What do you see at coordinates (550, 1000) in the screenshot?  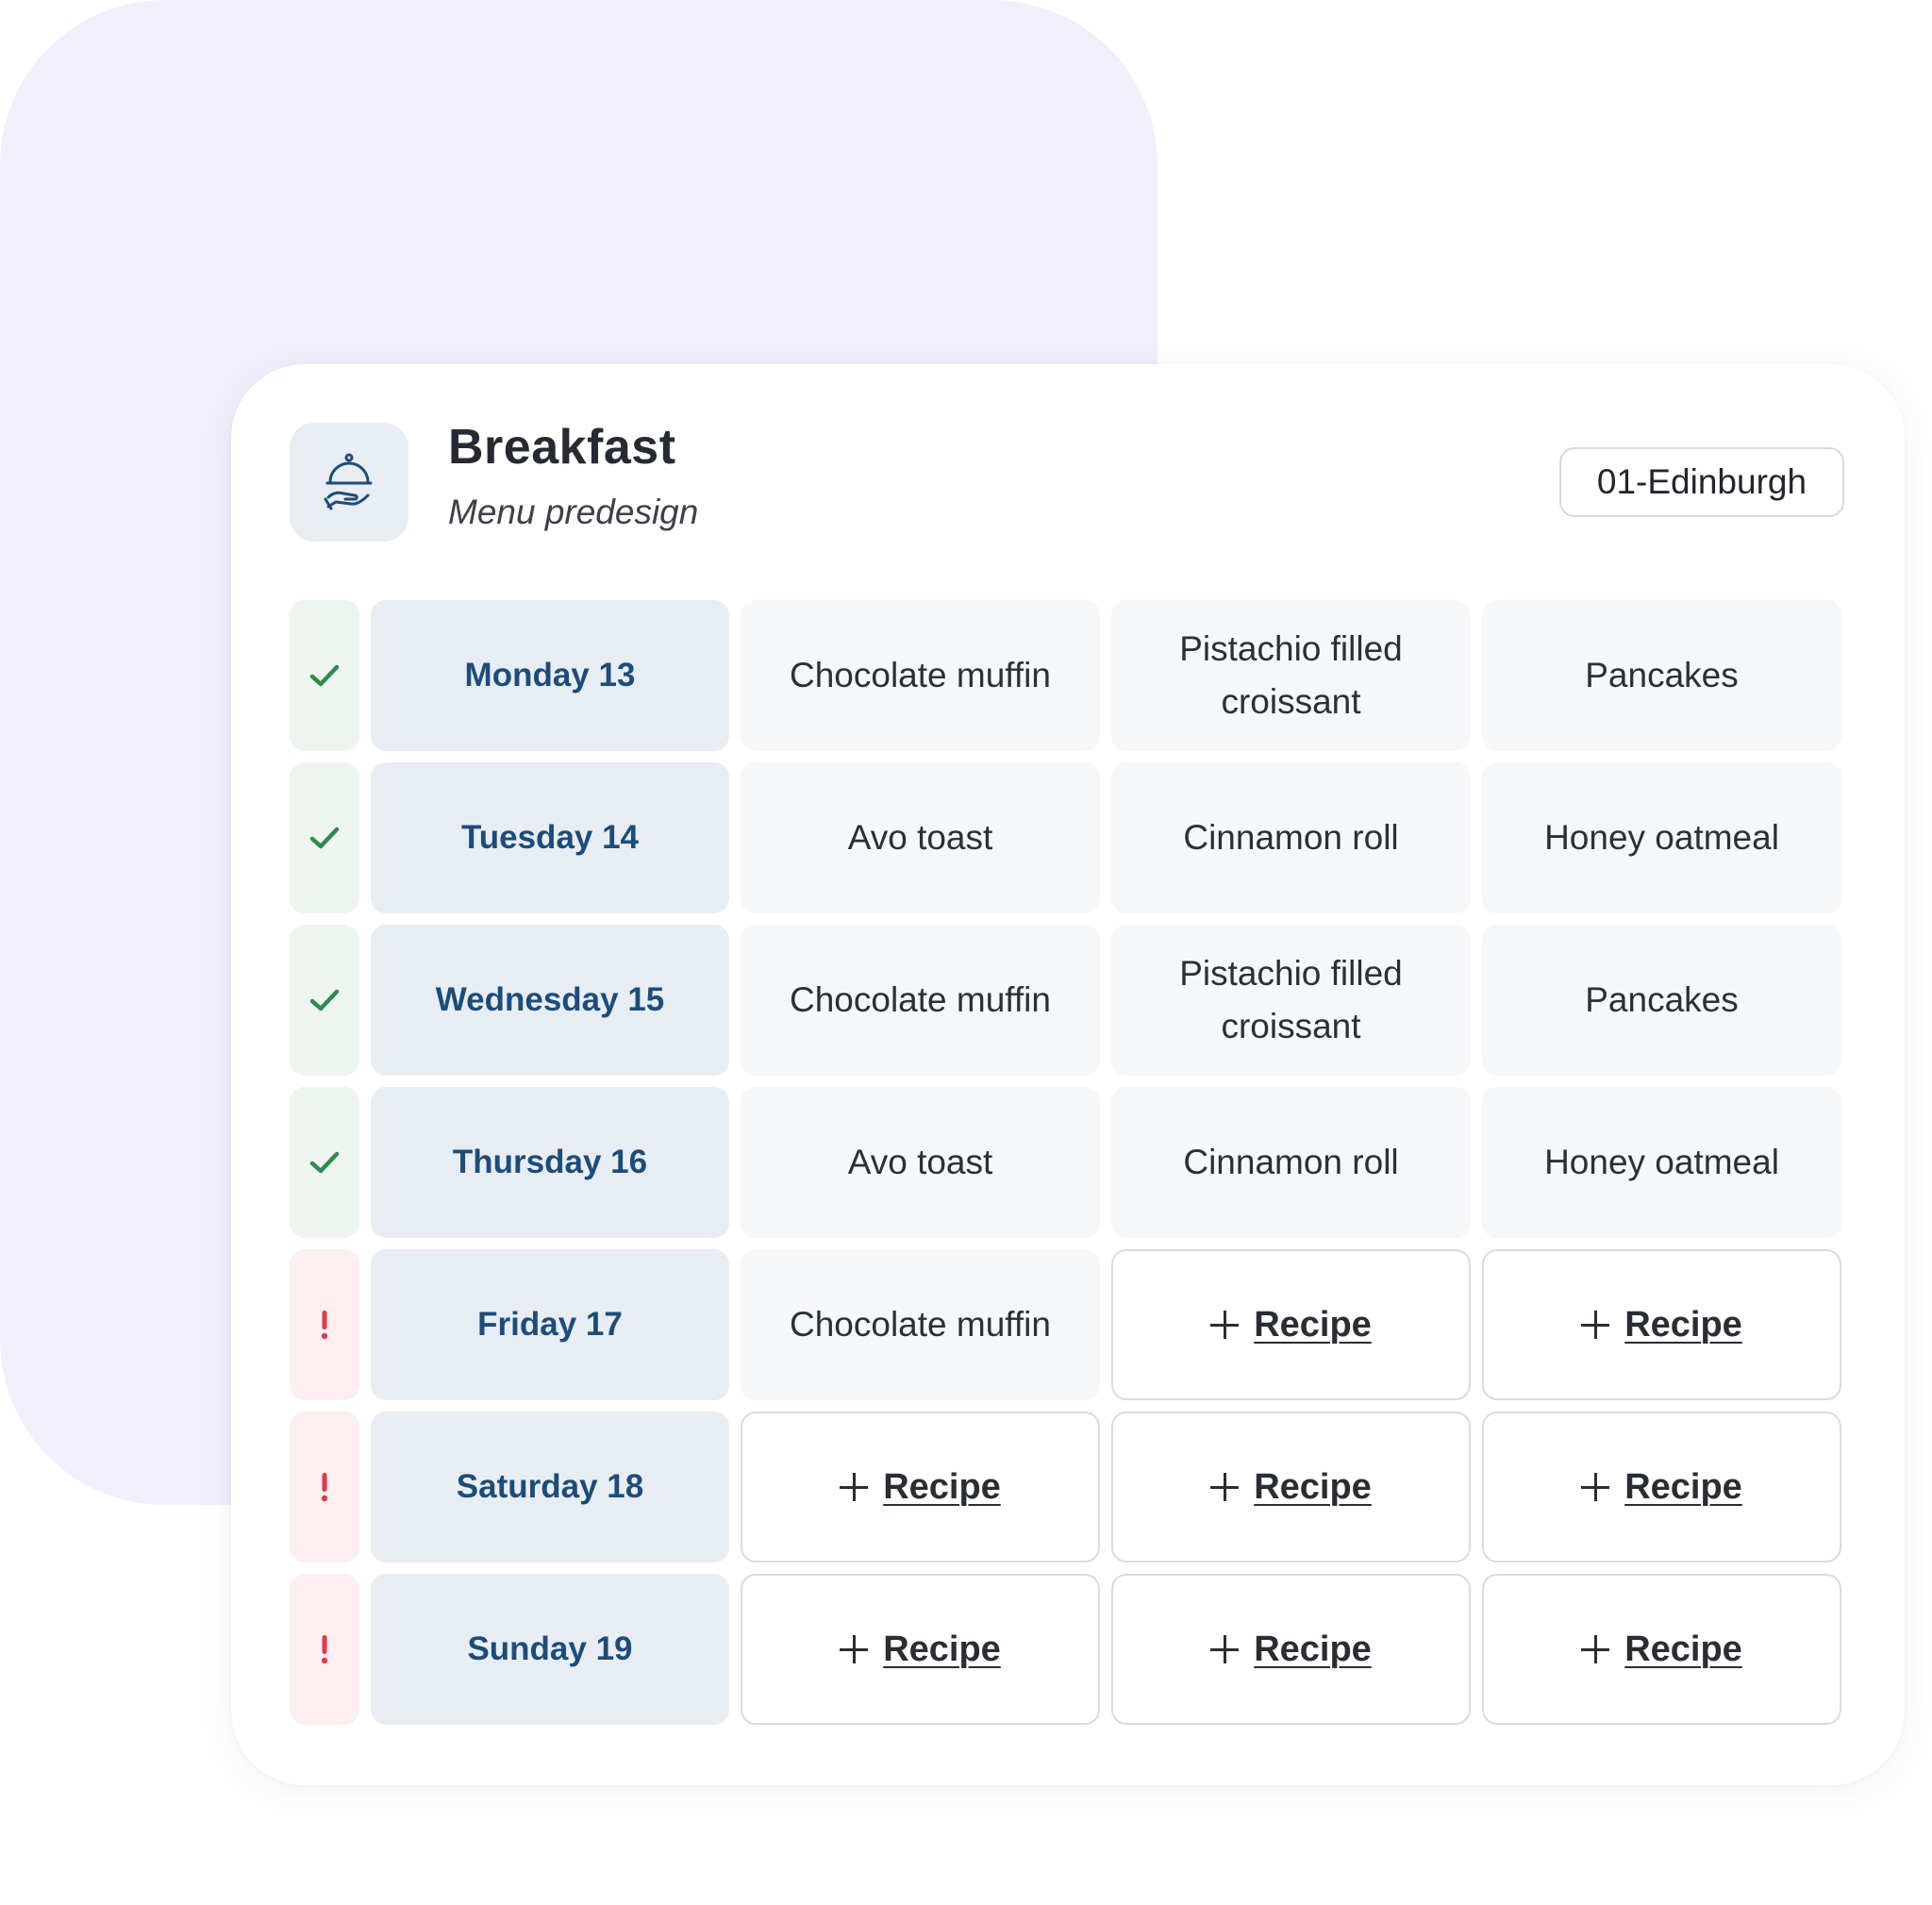 I see `day-label: Wednesday 15` at bounding box center [550, 1000].